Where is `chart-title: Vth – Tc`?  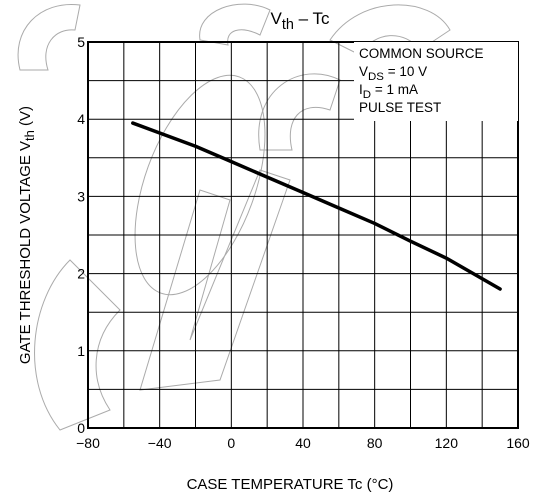
chart-title: Vth – Tc is located at coordinates (300, 21).